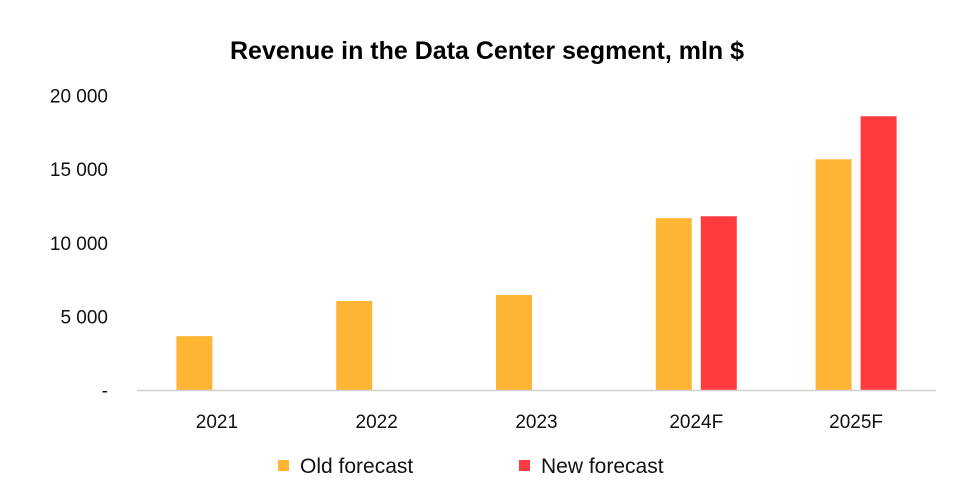 The width and height of the screenshot is (974, 495). I want to click on x-tick-label: 2025F, so click(856, 422).